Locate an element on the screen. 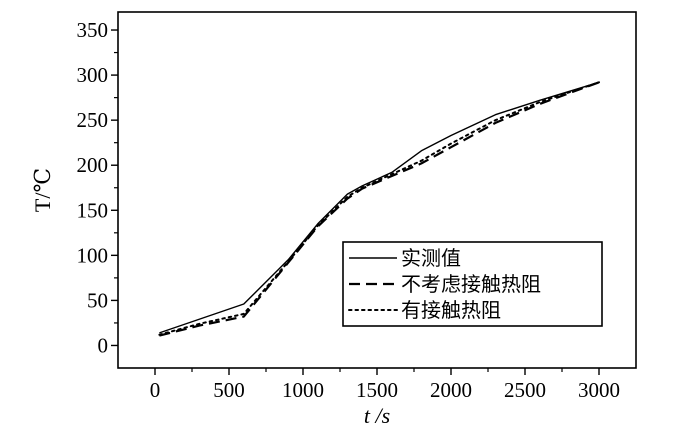  x-axis-title: t /s is located at coordinates (377, 415).